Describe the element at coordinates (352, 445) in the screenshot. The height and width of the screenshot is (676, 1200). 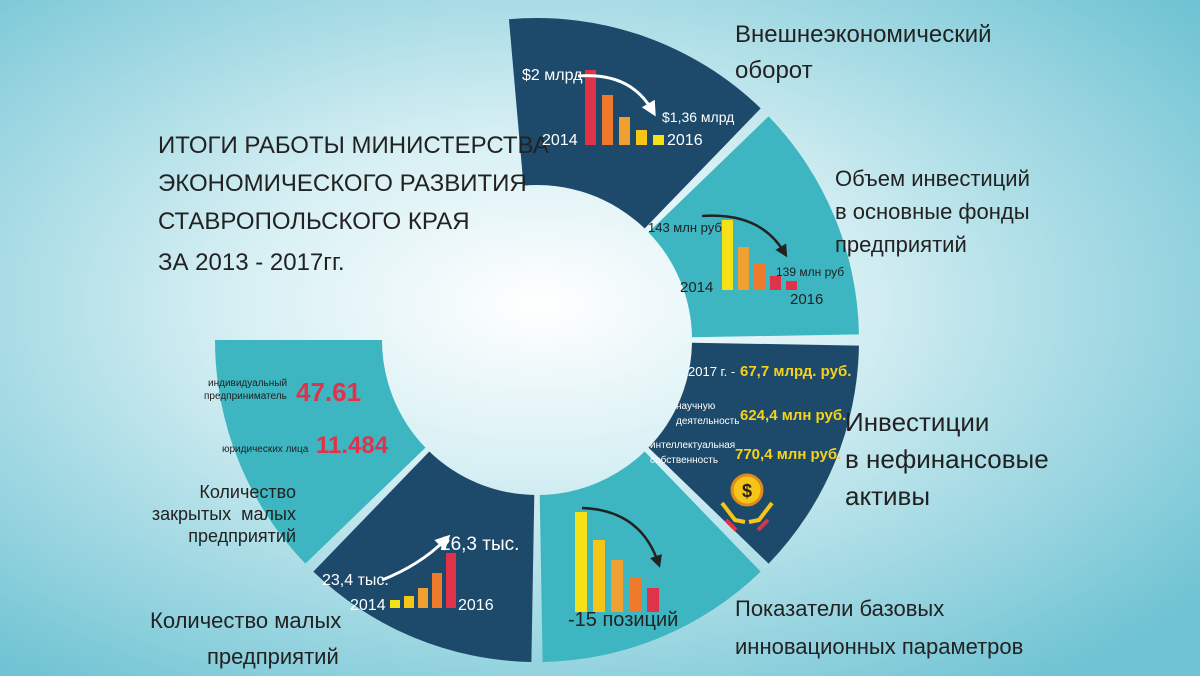
I see `item-value: 11.484` at that location.